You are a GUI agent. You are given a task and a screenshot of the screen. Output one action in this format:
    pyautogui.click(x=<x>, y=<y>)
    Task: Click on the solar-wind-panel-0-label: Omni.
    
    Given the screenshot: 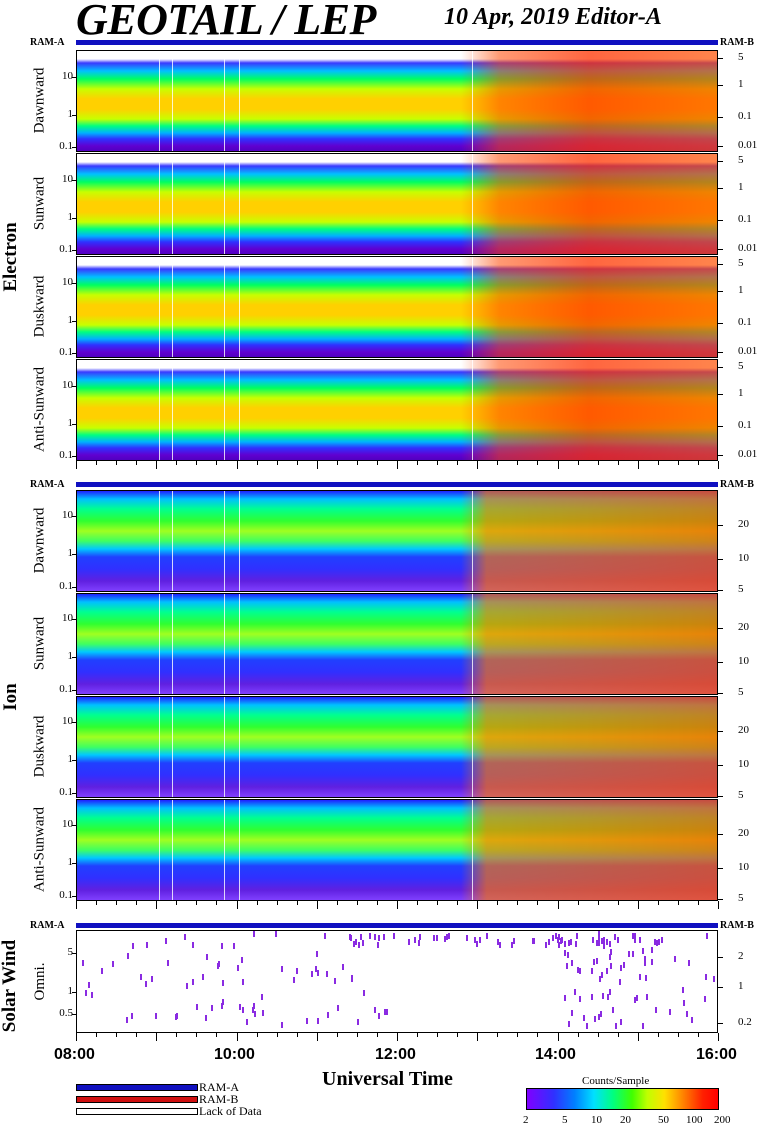 What is the action you would take?
    pyautogui.click(x=39, y=981)
    